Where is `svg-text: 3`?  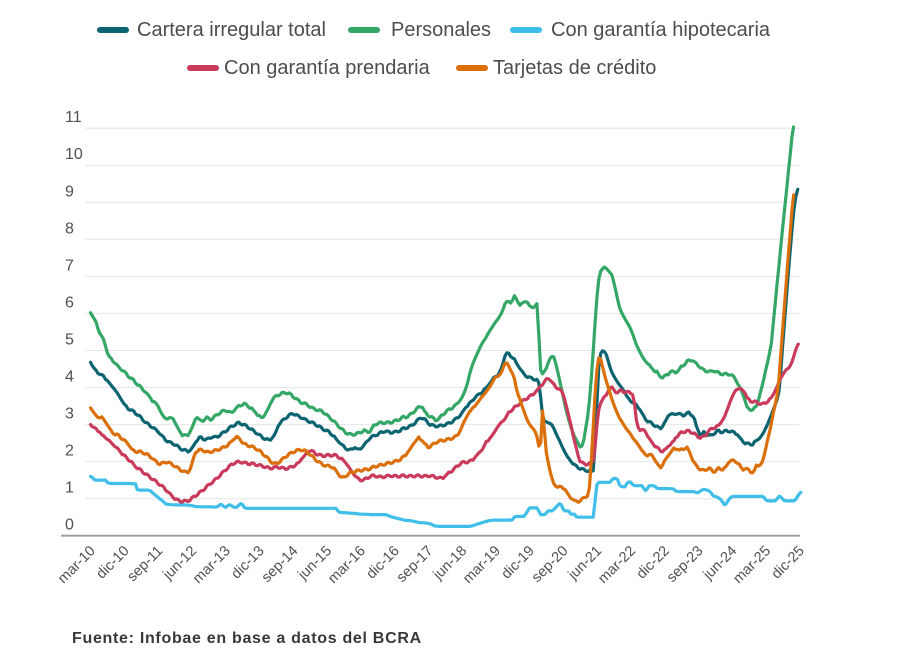
svg-text: 3 is located at coordinates (69, 414).